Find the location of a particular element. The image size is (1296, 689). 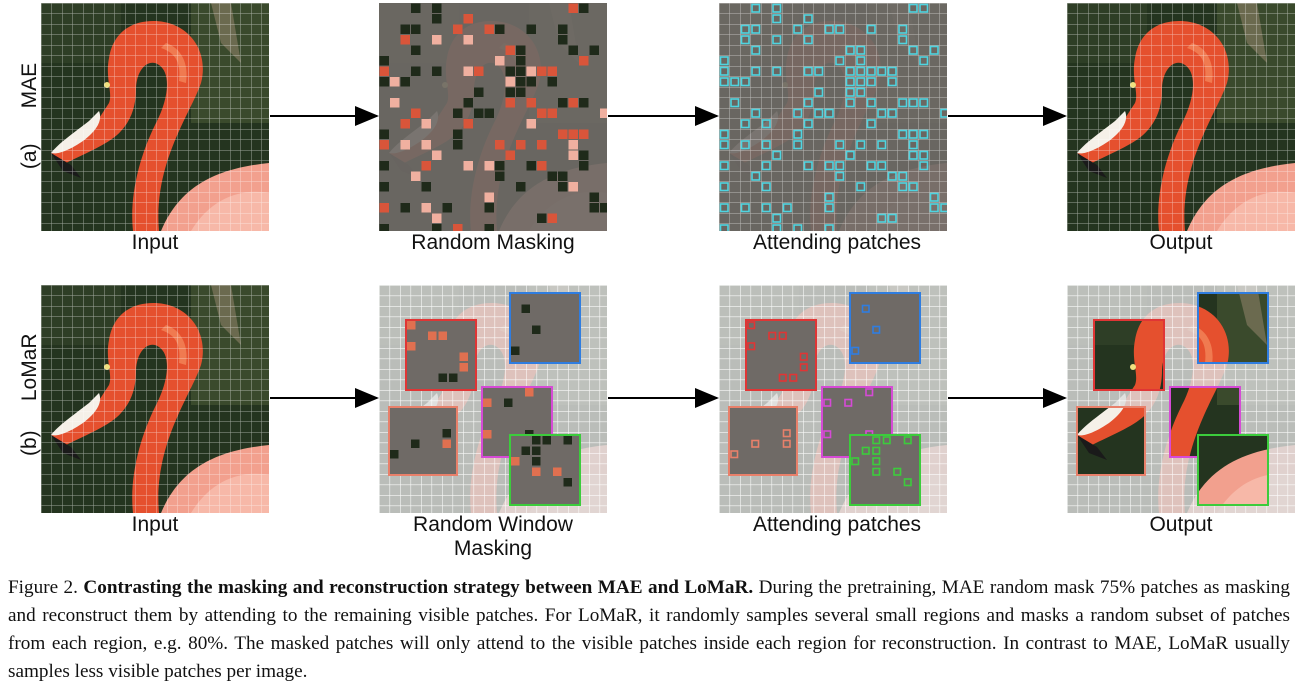

label-b-attending: Attending patches is located at coordinates (837, 524).